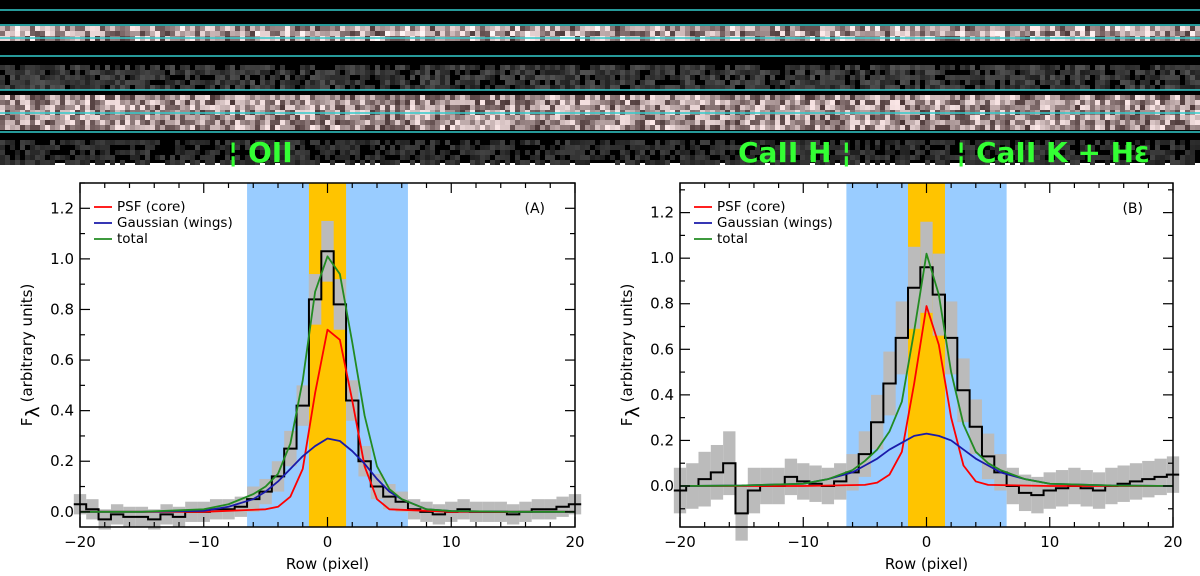 The width and height of the screenshot is (1200, 576). Describe the element at coordinates (534, 209) in the screenshot. I see `panel-label: (A)` at that location.